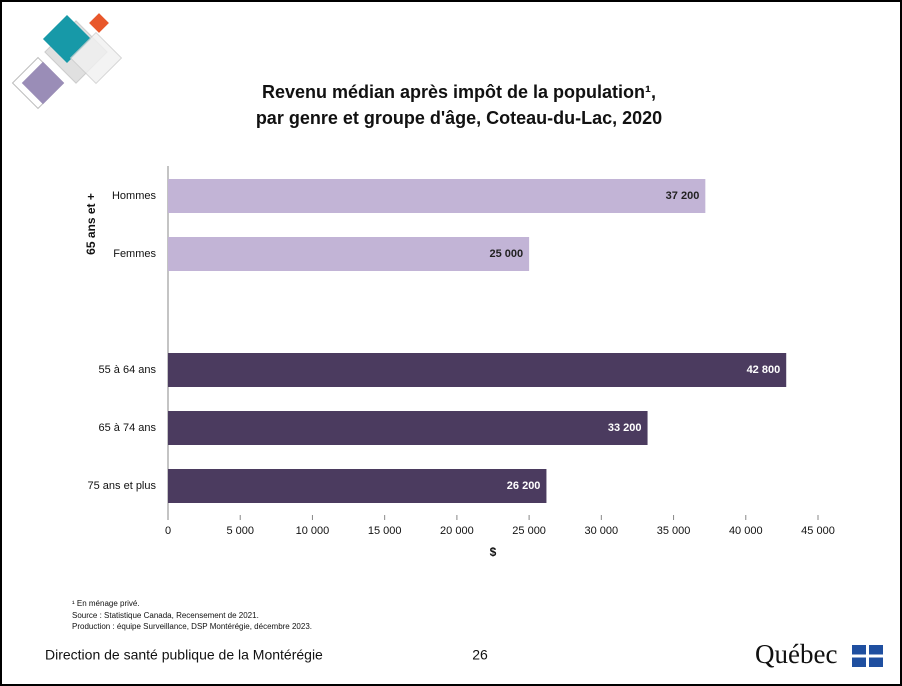  What do you see at coordinates (796, 654) in the screenshot?
I see `brand: Québec` at bounding box center [796, 654].